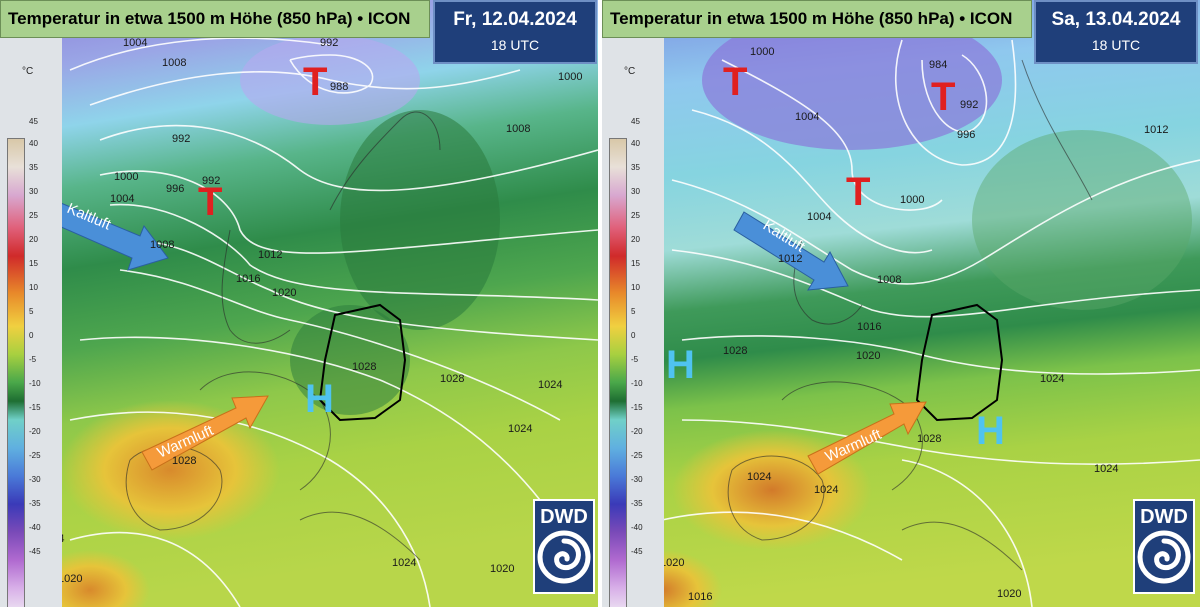  I want to click on pressure-label: 988, so click(339, 87).